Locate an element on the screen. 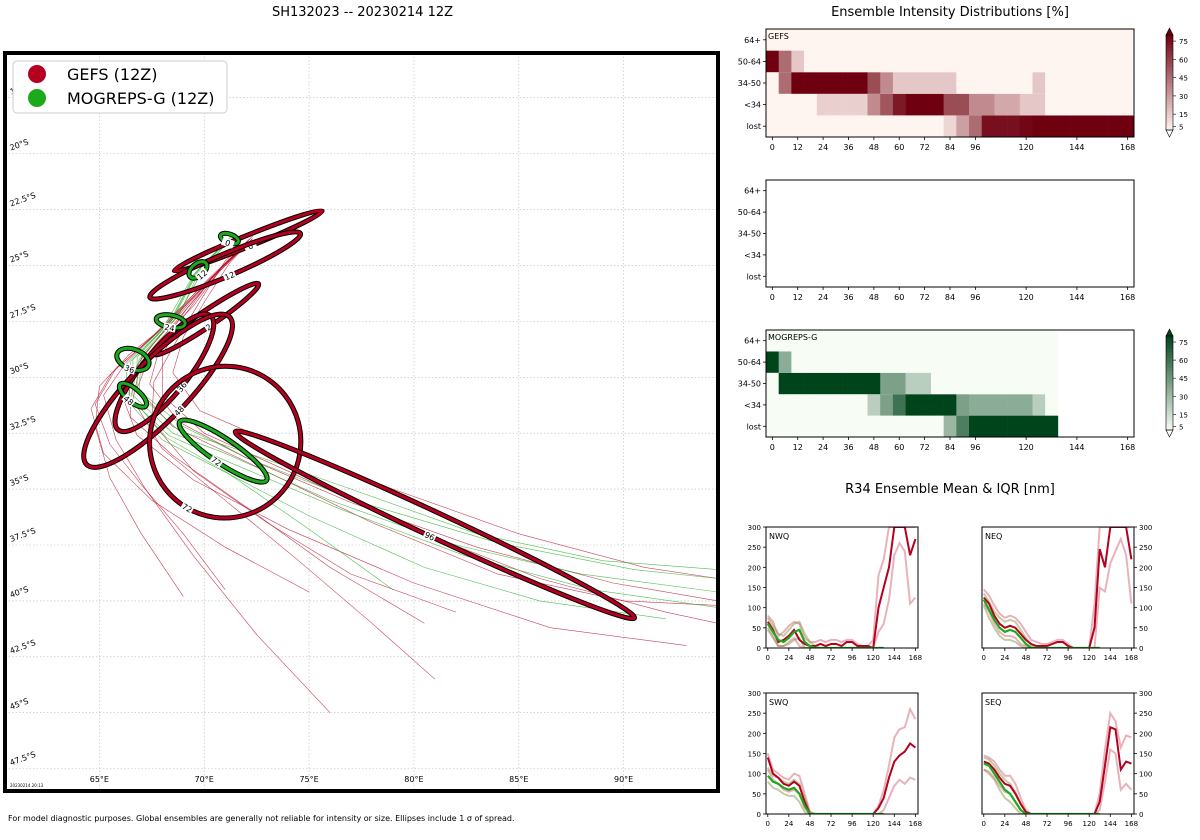  mogreps-intensity-xtick-label: 60 is located at coordinates (899, 447).